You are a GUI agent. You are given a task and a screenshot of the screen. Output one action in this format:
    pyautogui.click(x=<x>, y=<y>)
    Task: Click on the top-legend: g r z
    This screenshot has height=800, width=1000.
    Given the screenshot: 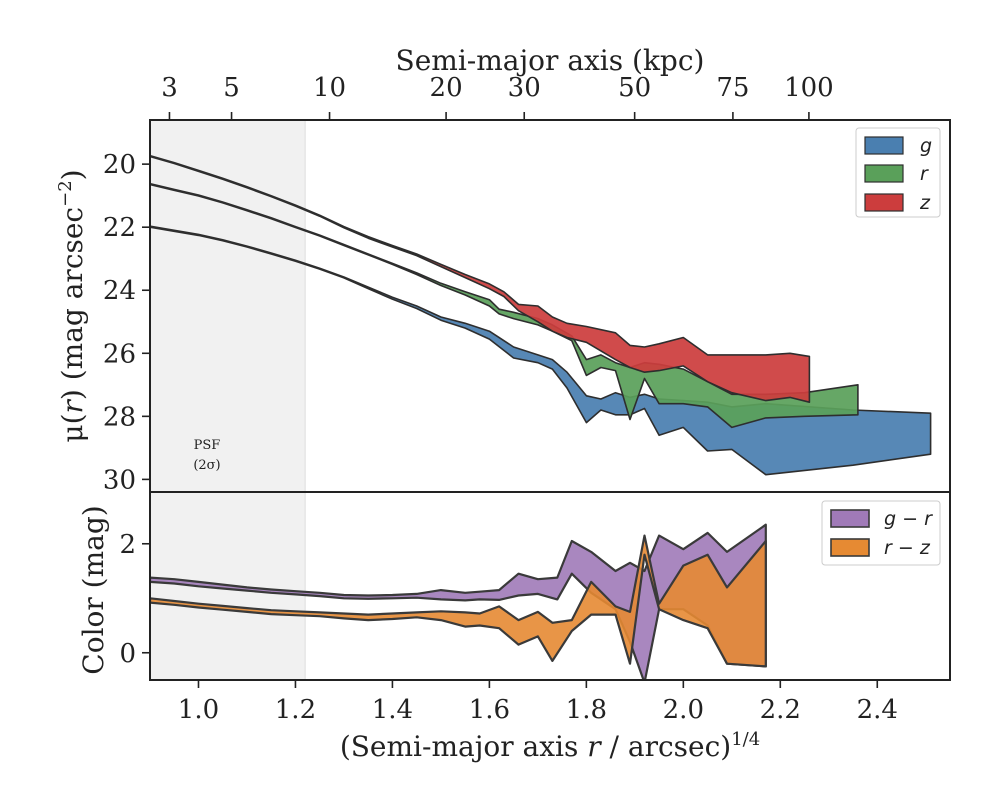 What is the action you would take?
    pyautogui.click(x=898, y=172)
    